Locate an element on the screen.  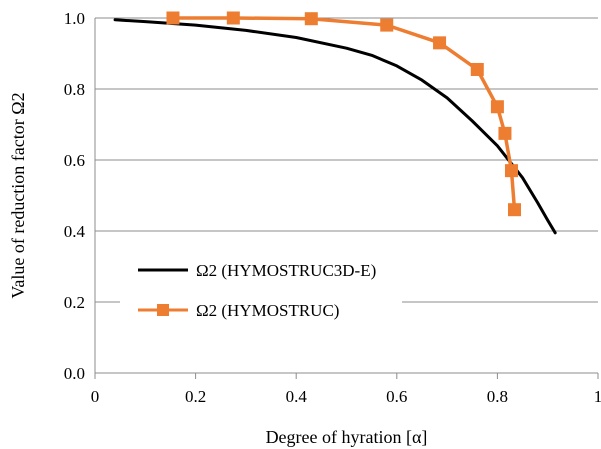
y-axis-title: Value of reduction factor Ω2 is located at coordinates (18, 195).